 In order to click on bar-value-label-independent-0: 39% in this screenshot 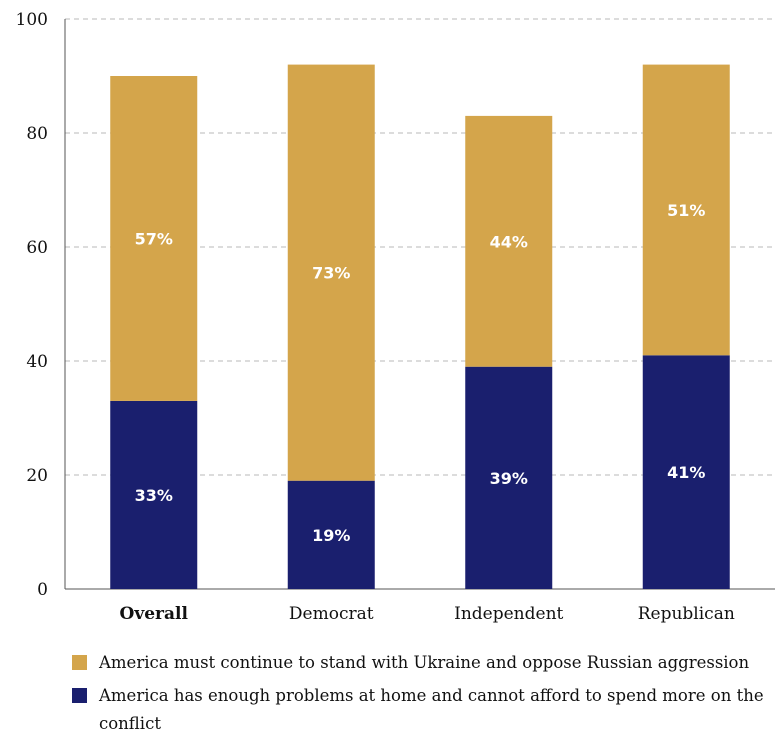, I will do `click(509, 478)`.